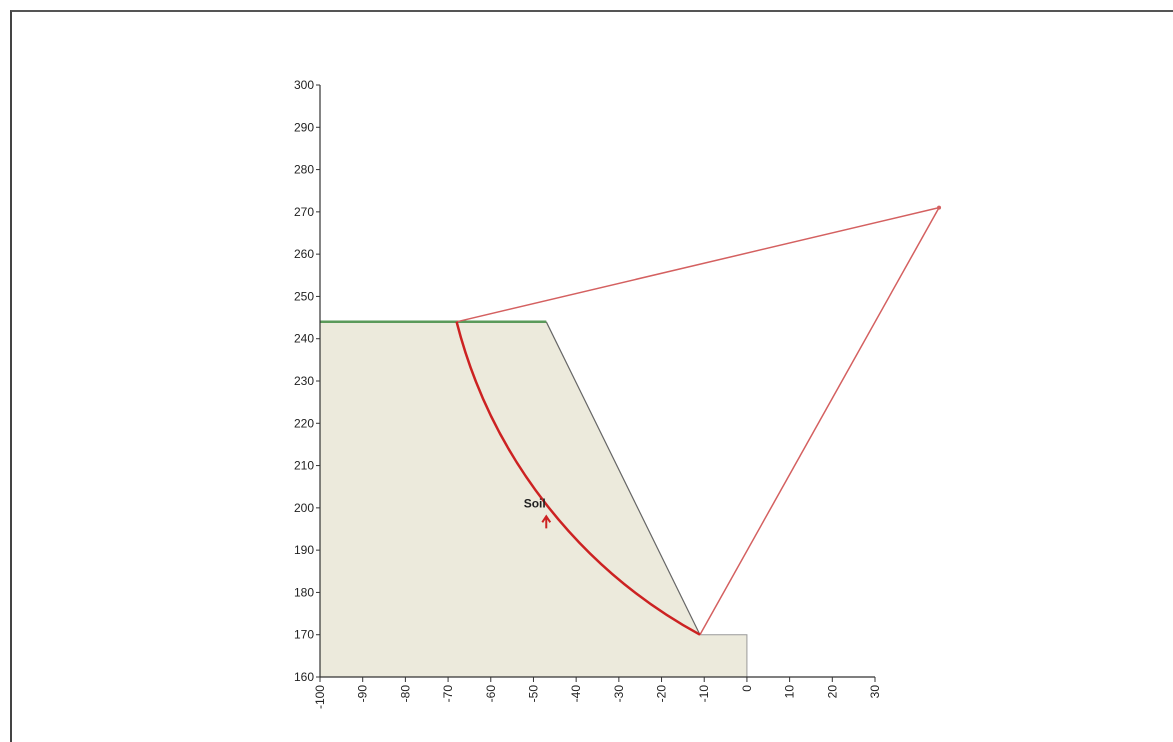 The image size is (1173, 742). What do you see at coordinates (405, 694) in the screenshot?
I see `x-tick-label: -80` at bounding box center [405, 694].